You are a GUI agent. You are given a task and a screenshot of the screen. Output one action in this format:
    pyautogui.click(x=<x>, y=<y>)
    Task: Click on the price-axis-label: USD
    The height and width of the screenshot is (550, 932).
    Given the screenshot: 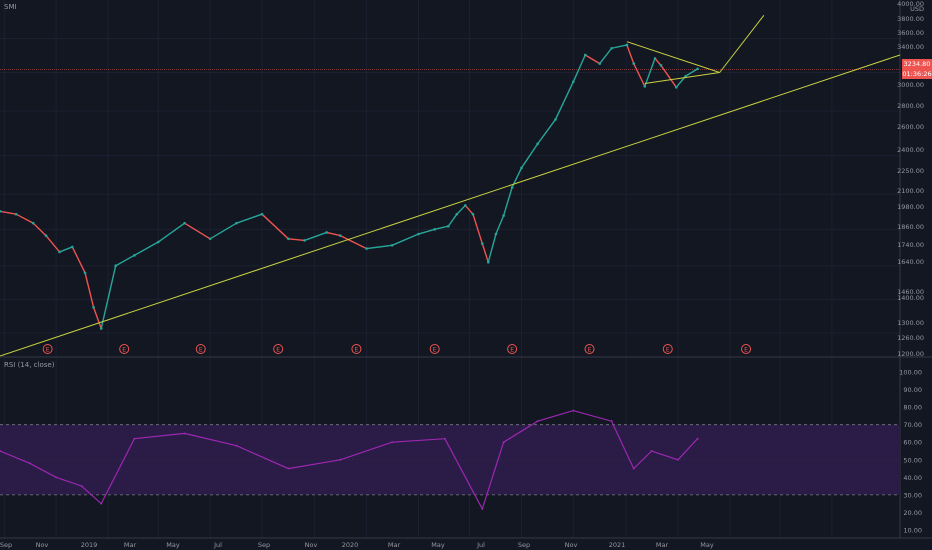 What is the action you would take?
    pyautogui.click(x=917, y=9)
    